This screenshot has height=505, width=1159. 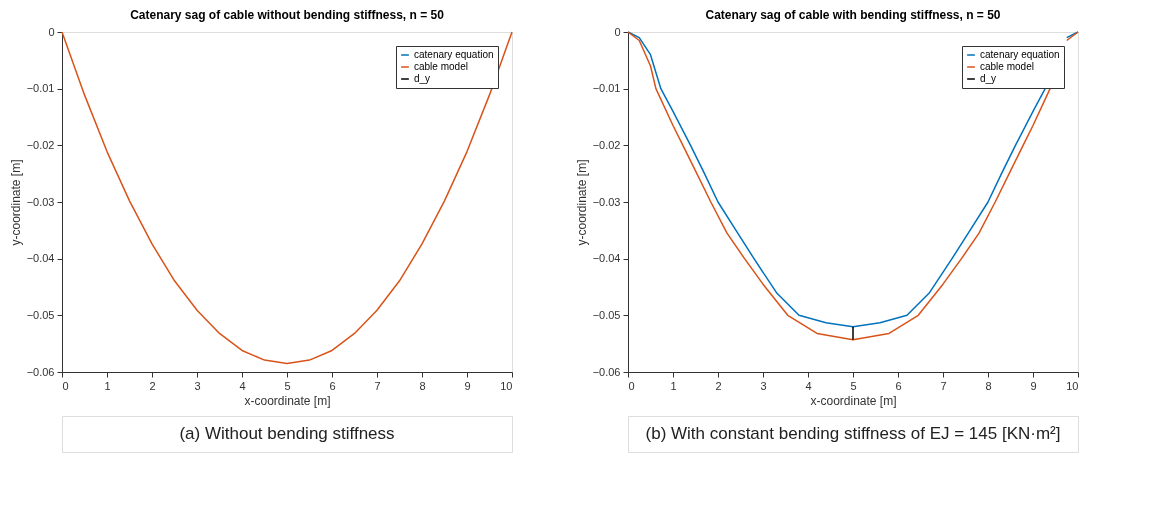 I want to click on text: (a) Without bending stiffness, so click(x=287, y=433).